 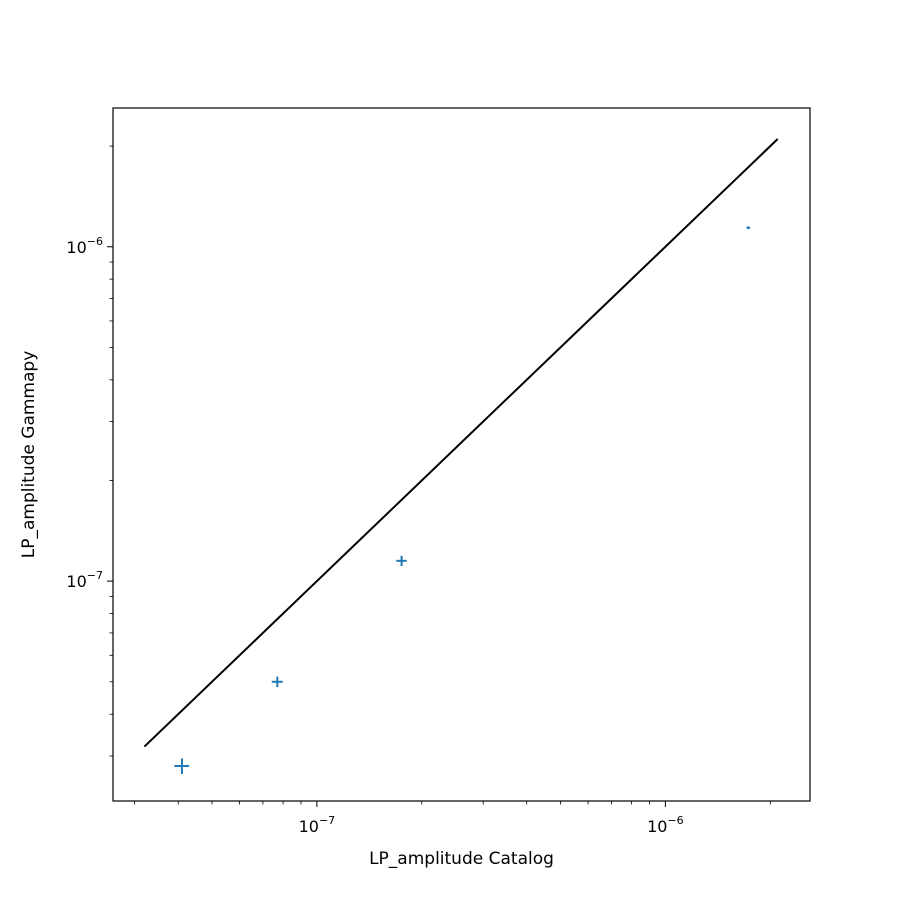 What do you see at coordinates (461, 859) in the screenshot?
I see `x-axis-label: LP_amplitude Catalog` at bounding box center [461, 859].